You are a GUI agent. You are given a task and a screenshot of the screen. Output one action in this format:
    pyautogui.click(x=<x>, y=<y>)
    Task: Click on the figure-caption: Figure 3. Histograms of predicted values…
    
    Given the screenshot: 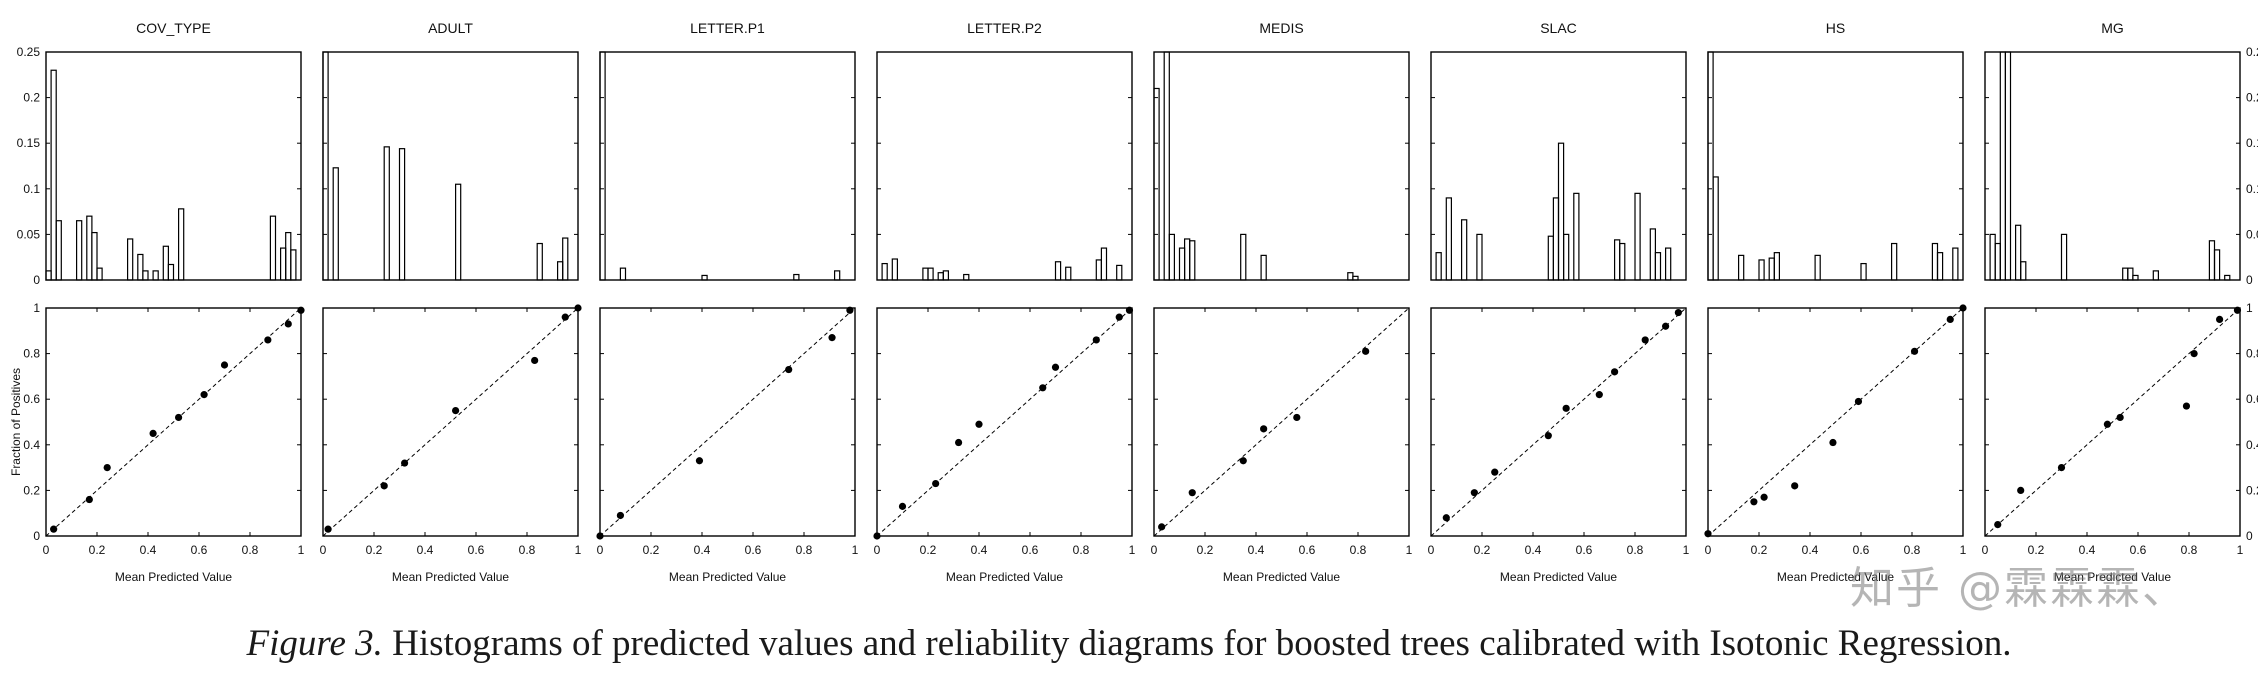 What is the action you would take?
    pyautogui.click(x=1129, y=643)
    